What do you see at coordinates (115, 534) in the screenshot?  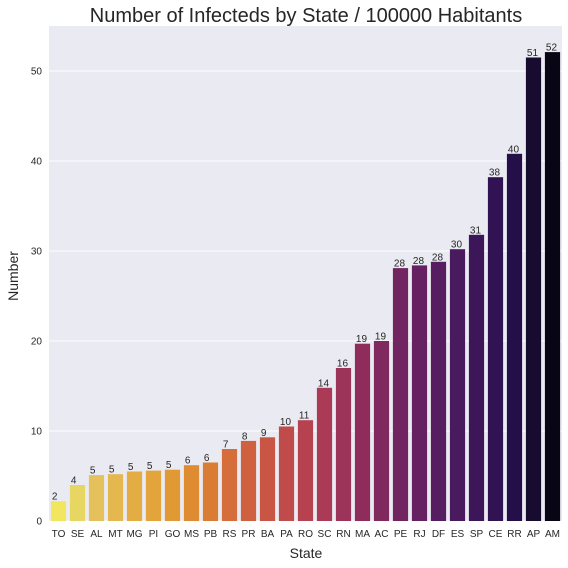 I see `x-tick-label-MT: MT` at bounding box center [115, 534].